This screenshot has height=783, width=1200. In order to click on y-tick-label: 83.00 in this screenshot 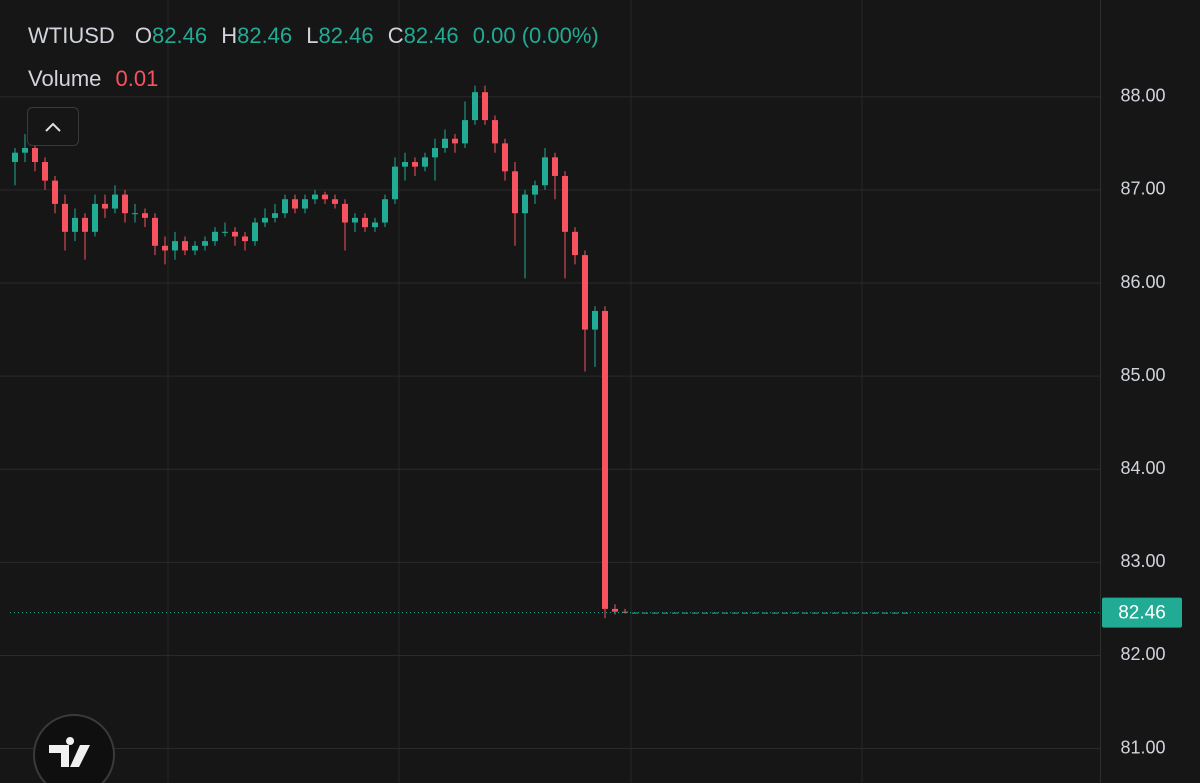, I will do `click(1142, 561)`.